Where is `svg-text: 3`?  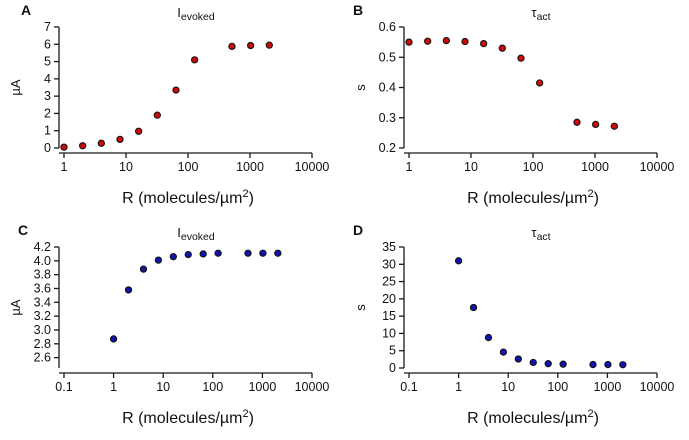
svg-text: 3 is located at coordinates (47, 96).